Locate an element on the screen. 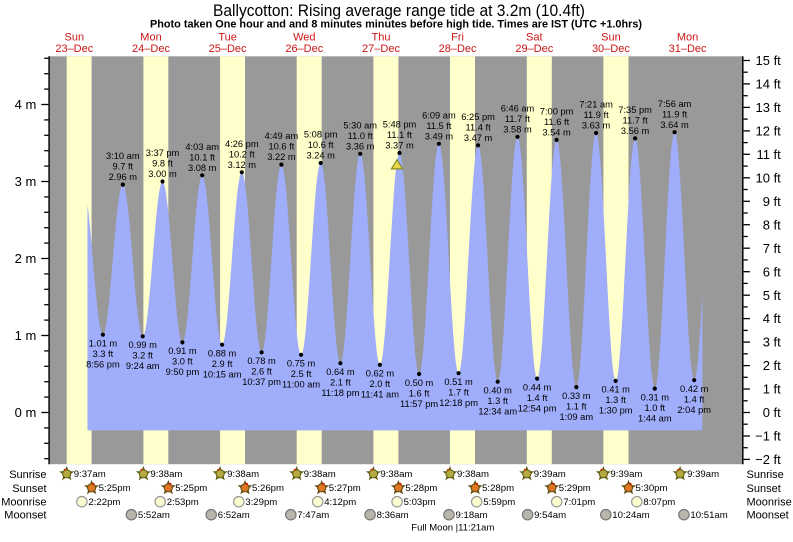 This screenshot has width=793, height=542. svg-text: 15 ft is located at coordinates (769, 60).